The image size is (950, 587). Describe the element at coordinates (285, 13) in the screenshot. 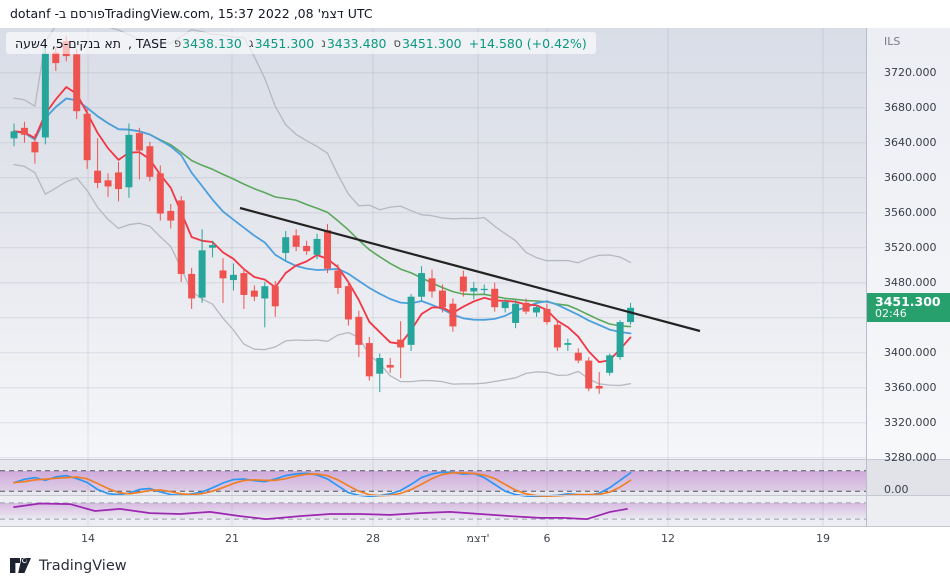

I see `publish-info-part: 2022 ,08` at that location.